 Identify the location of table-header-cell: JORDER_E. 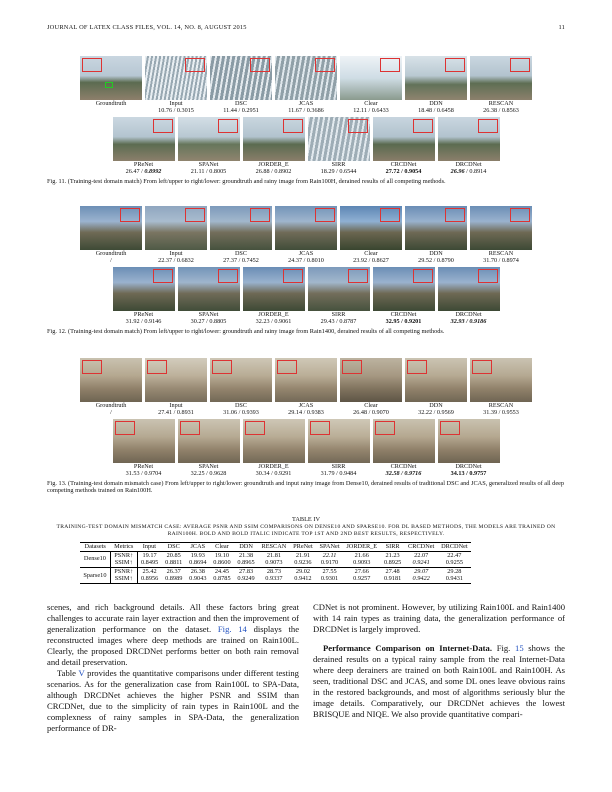
(361, 547).